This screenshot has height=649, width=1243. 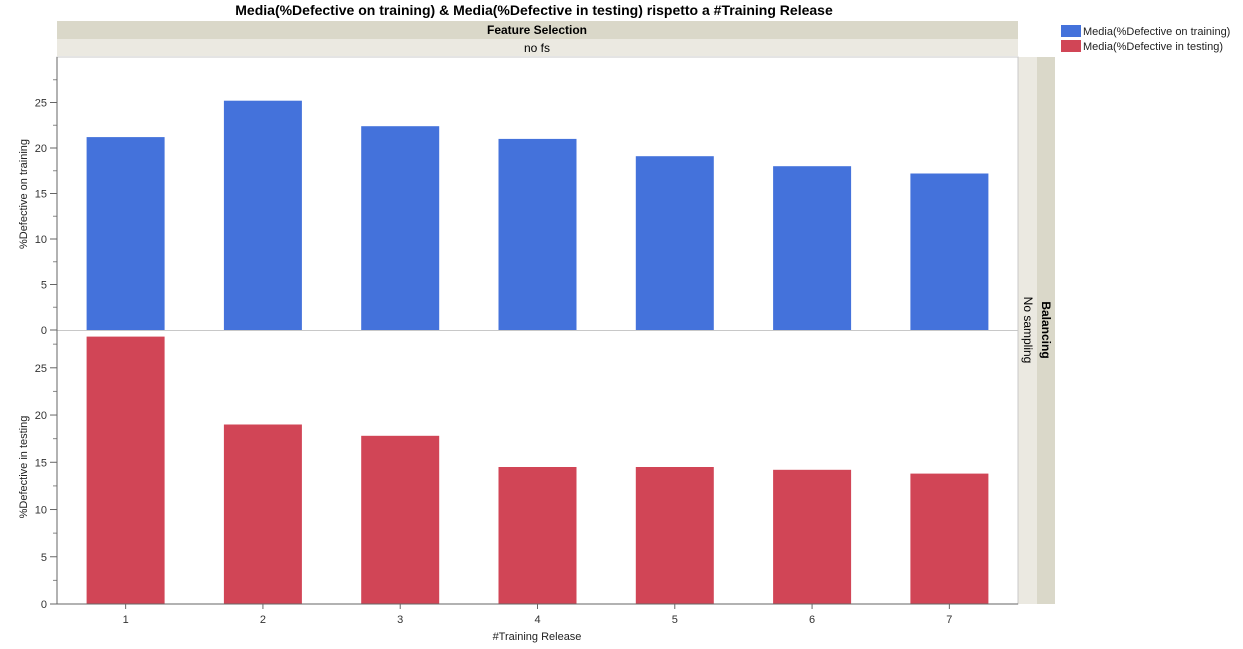 What do you see at coordinates (24, 194) in the screenshot?
I see `y-axis-label-training: %Defective on training` at bounding box center [24, 194].